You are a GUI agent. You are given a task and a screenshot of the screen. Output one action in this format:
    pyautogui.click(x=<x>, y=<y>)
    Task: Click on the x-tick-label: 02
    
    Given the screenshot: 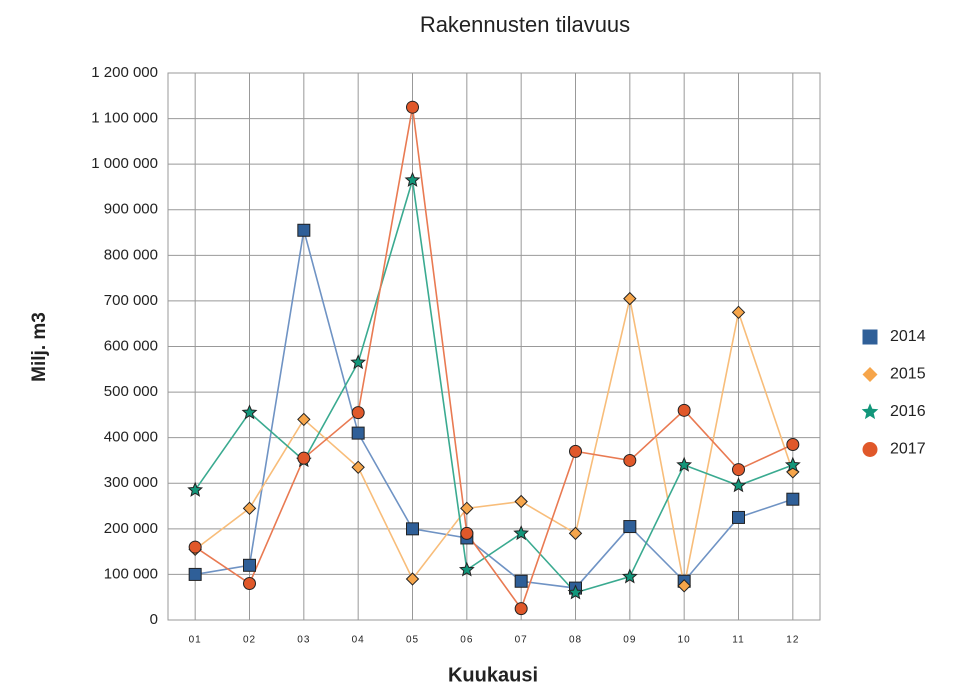 What is the action you would take?
    pyautogui.click(x=249, y=640)
    